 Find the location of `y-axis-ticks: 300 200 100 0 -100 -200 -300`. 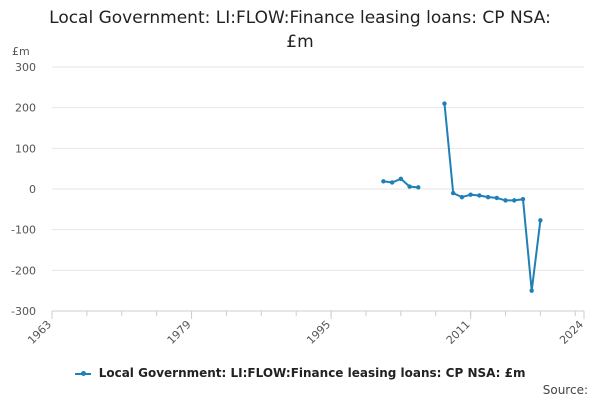

y-axis-ticks: 300 200 100 0 -100 -200 -300 is located at coordinates (23, 189).